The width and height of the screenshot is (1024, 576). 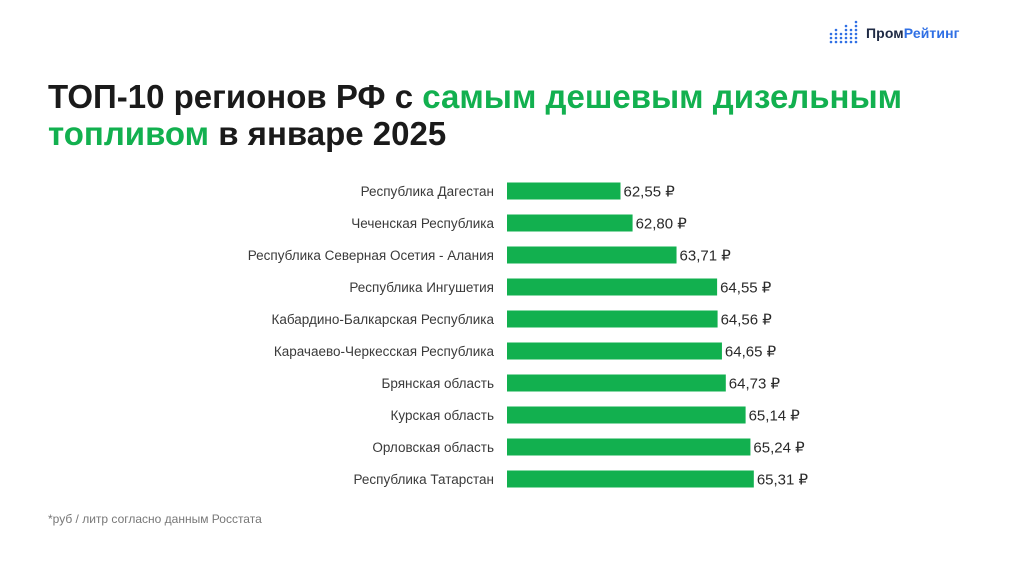 I want to click on logo-text: ПромРейтинг, so click(x=913, y=33).